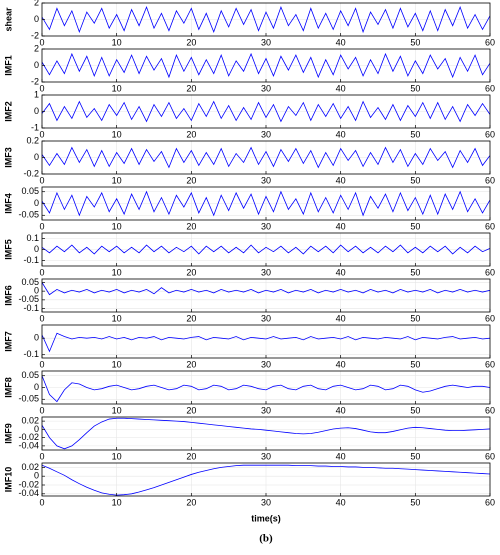 This screenshot has width=500, height=555. Describe the element at coordinates (32, 140) in the screenshot. I see `y-tick-label: 0.2` at that location.